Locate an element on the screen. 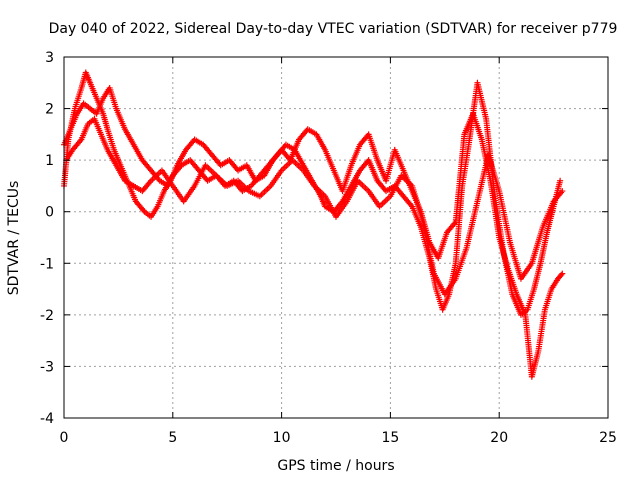  y-tick-label: -1 is located at coordinates (47, 264).